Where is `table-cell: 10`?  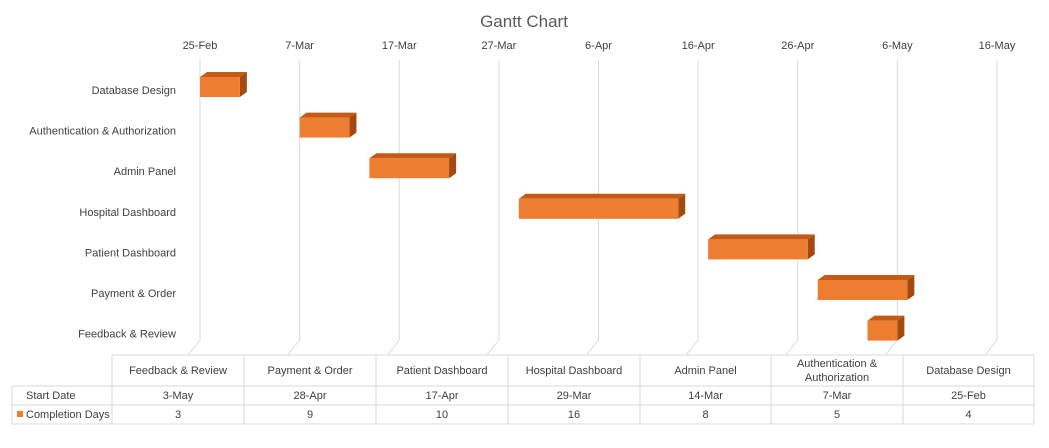
table-cell: 10 is located at coordinates (442, 415).